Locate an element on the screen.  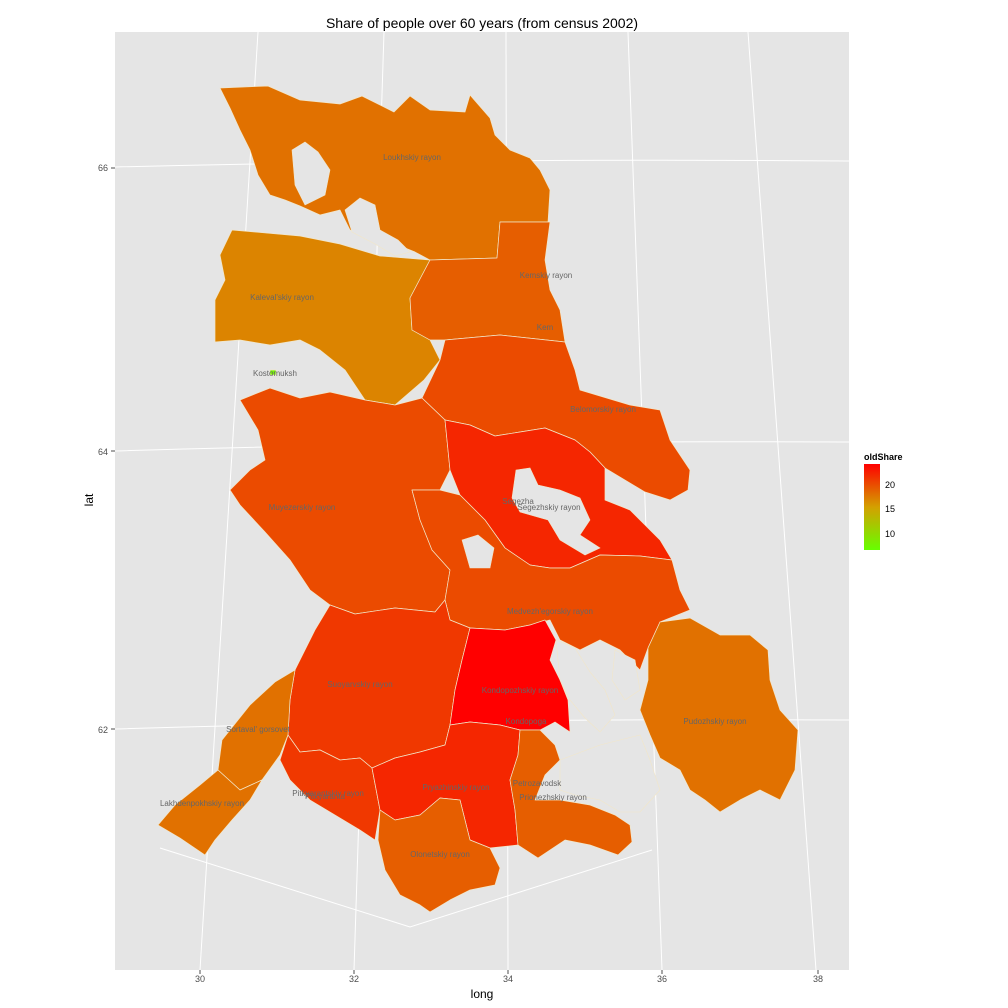
label-prionezhskiy: Prionezhskiy rayon is located at coordinates (553, 797).